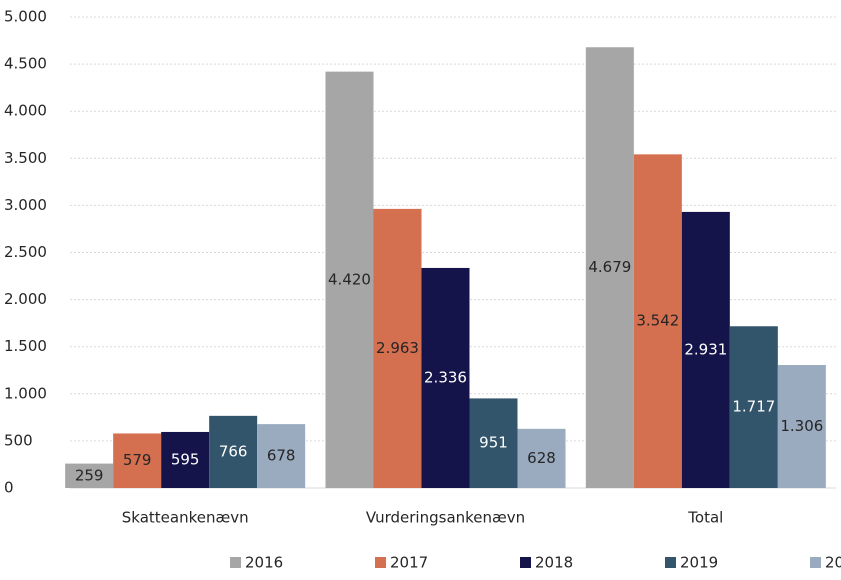 The image size is (841, 580). I want to click on x-tick-label: Vurderingsankenævn, so click(445, 518).